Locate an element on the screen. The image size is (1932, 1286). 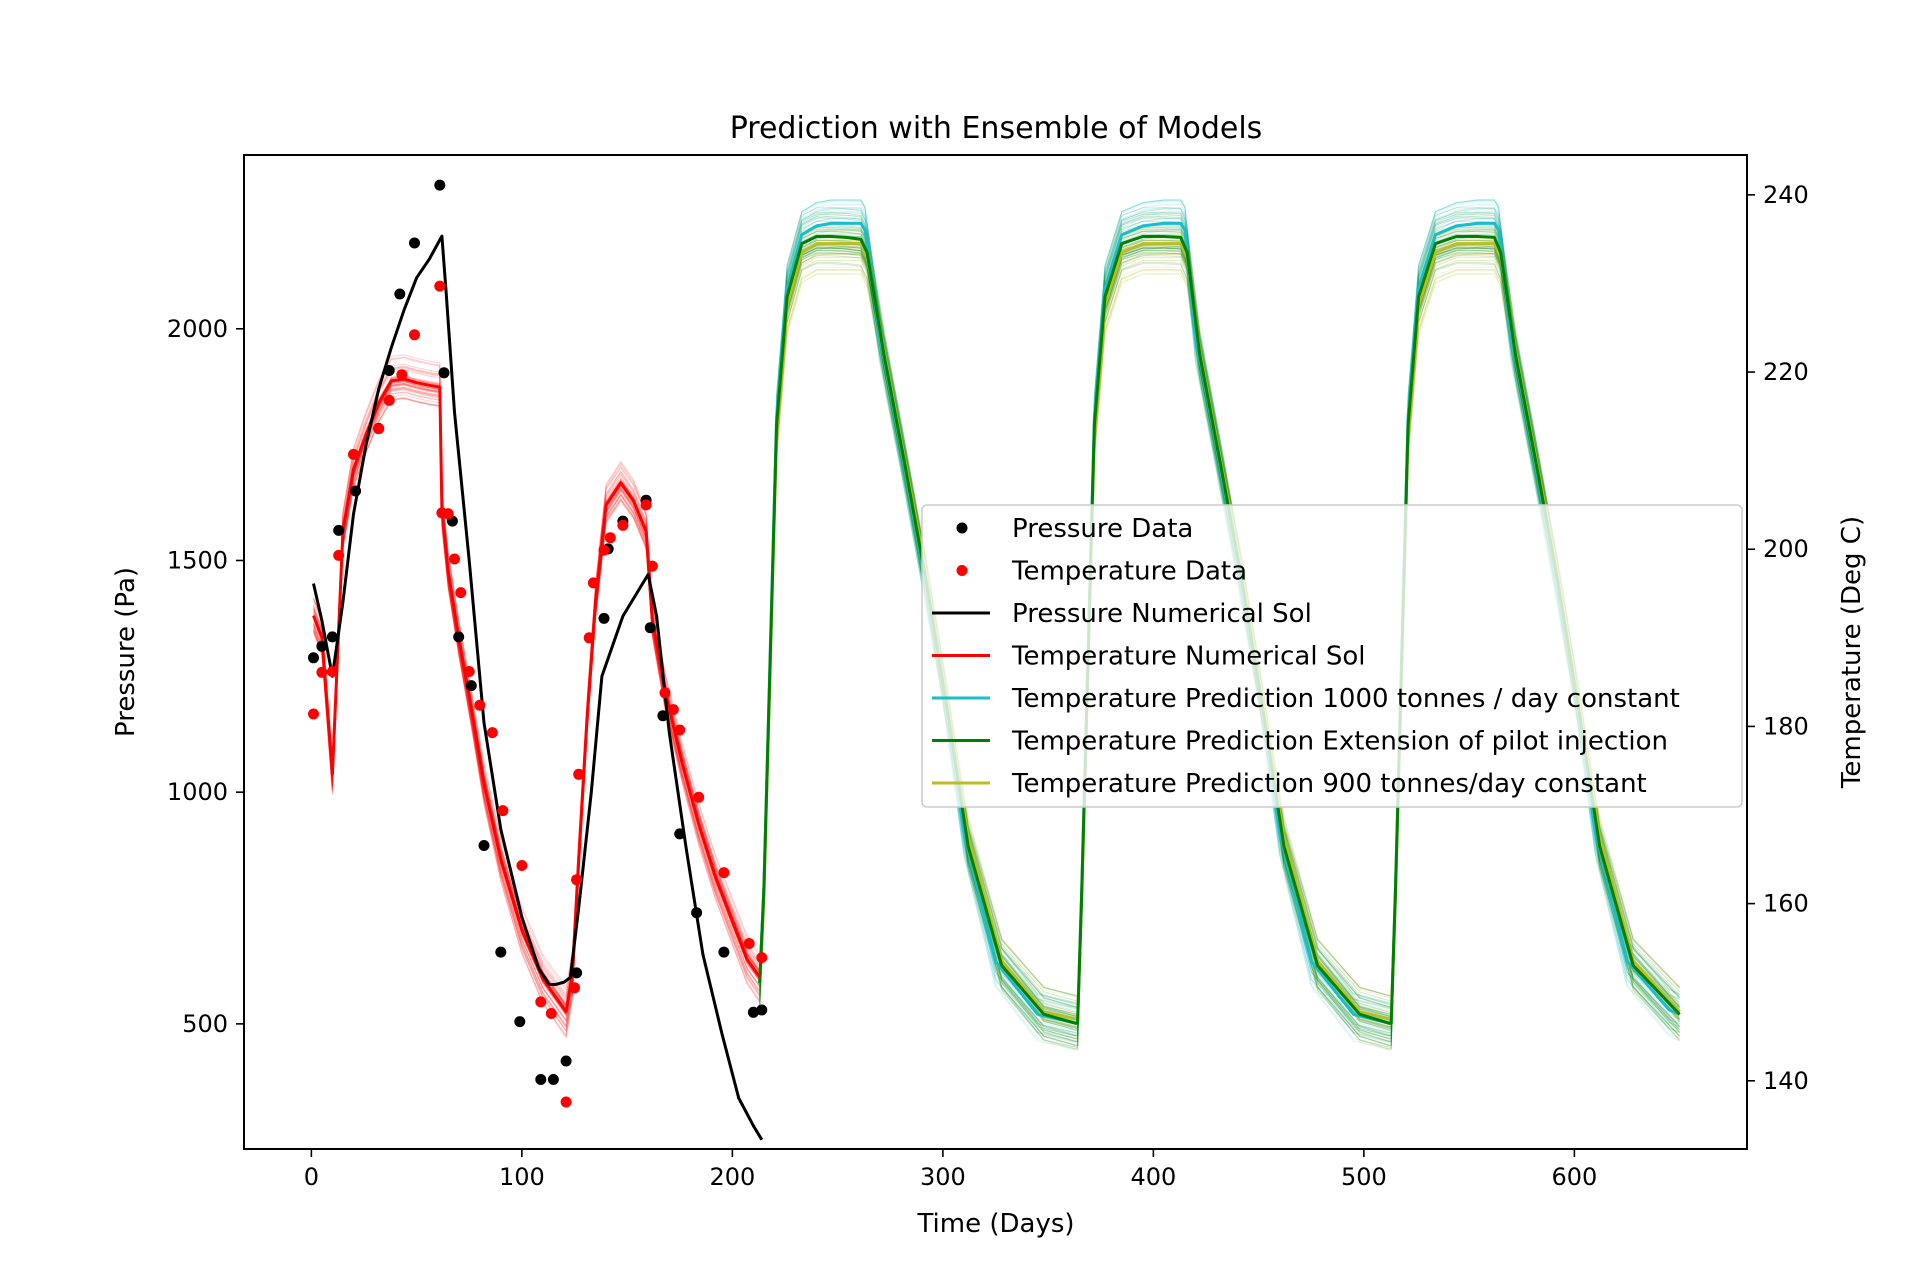
y-left-tick-label: 1500 is located at coordinates (197, 560).